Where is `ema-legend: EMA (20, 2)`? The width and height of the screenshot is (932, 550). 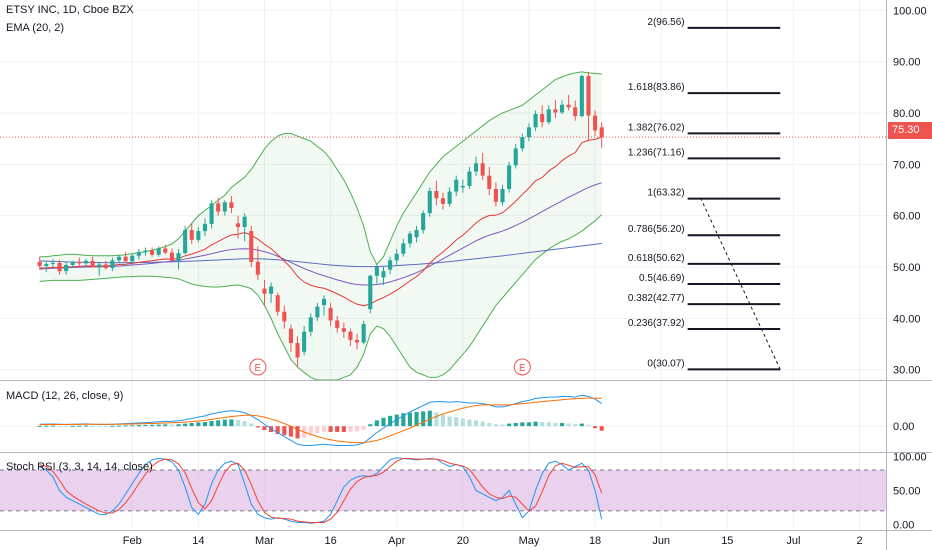 ema-legend: EMA (20, 2) is located at coordinates (35, 28).